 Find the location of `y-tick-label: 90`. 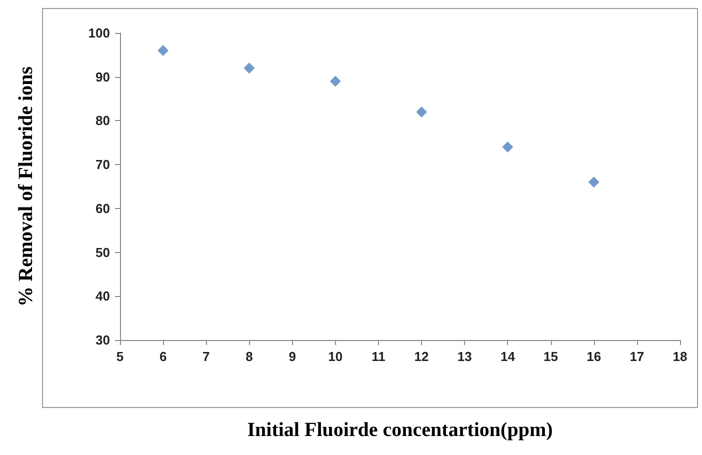

y-tick-label: 90 is located at coordinates (103, 76).